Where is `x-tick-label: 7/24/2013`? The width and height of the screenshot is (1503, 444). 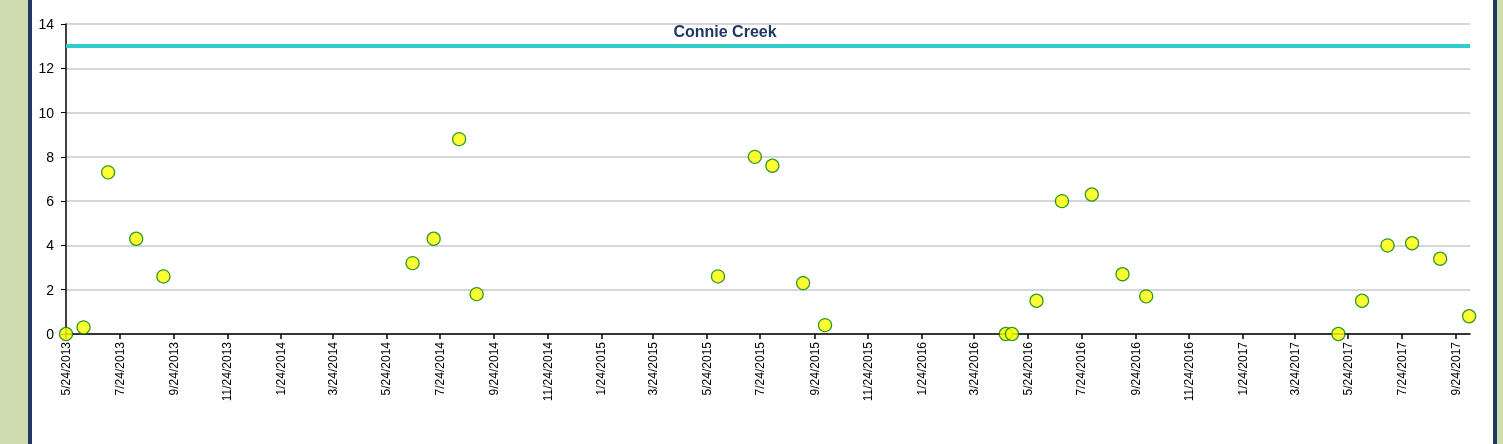
x-tick-label: 7/24/2013 is located at coordinates (119, 368).